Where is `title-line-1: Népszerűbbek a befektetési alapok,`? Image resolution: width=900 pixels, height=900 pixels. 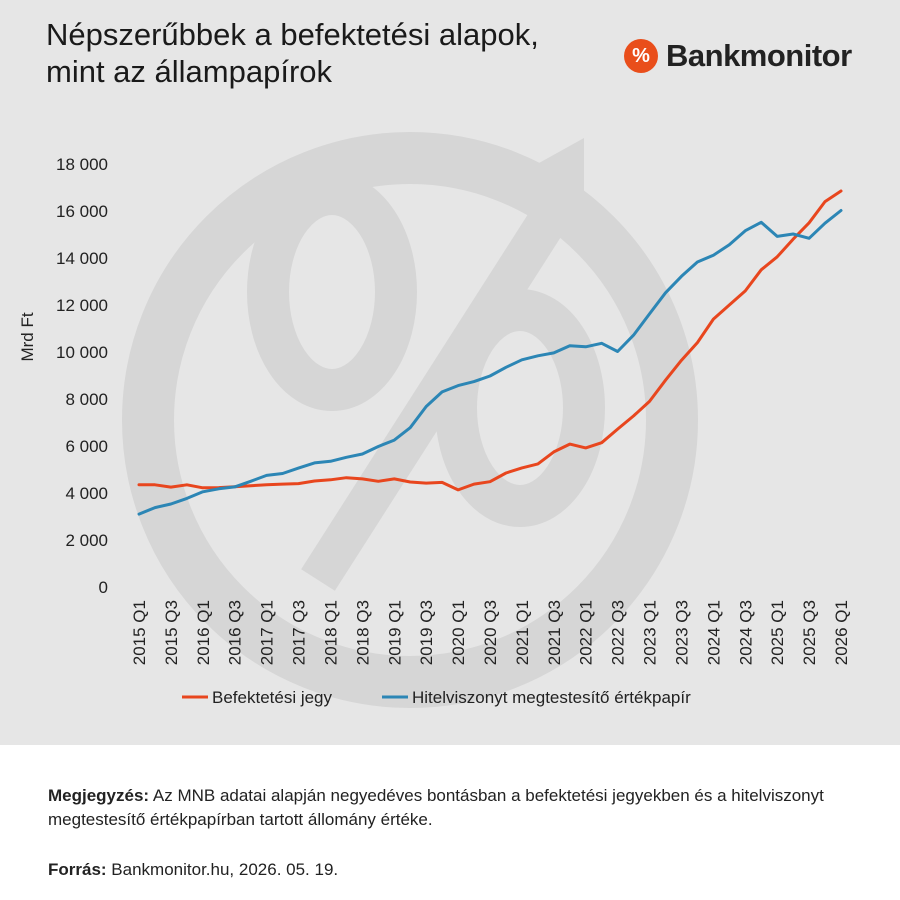 title-line-1: Népszerűbbek a befektetési alapok, is located at coordinates (292, 34).